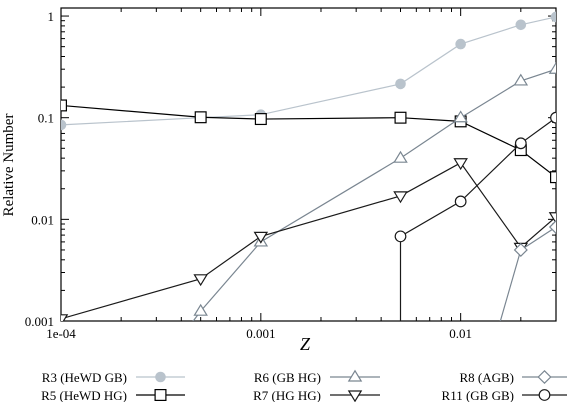 Image resolution: width=567 pixels, height=402 pixels. I want to click on legend-item: R3 (HeWD GB), so click(113, 377).